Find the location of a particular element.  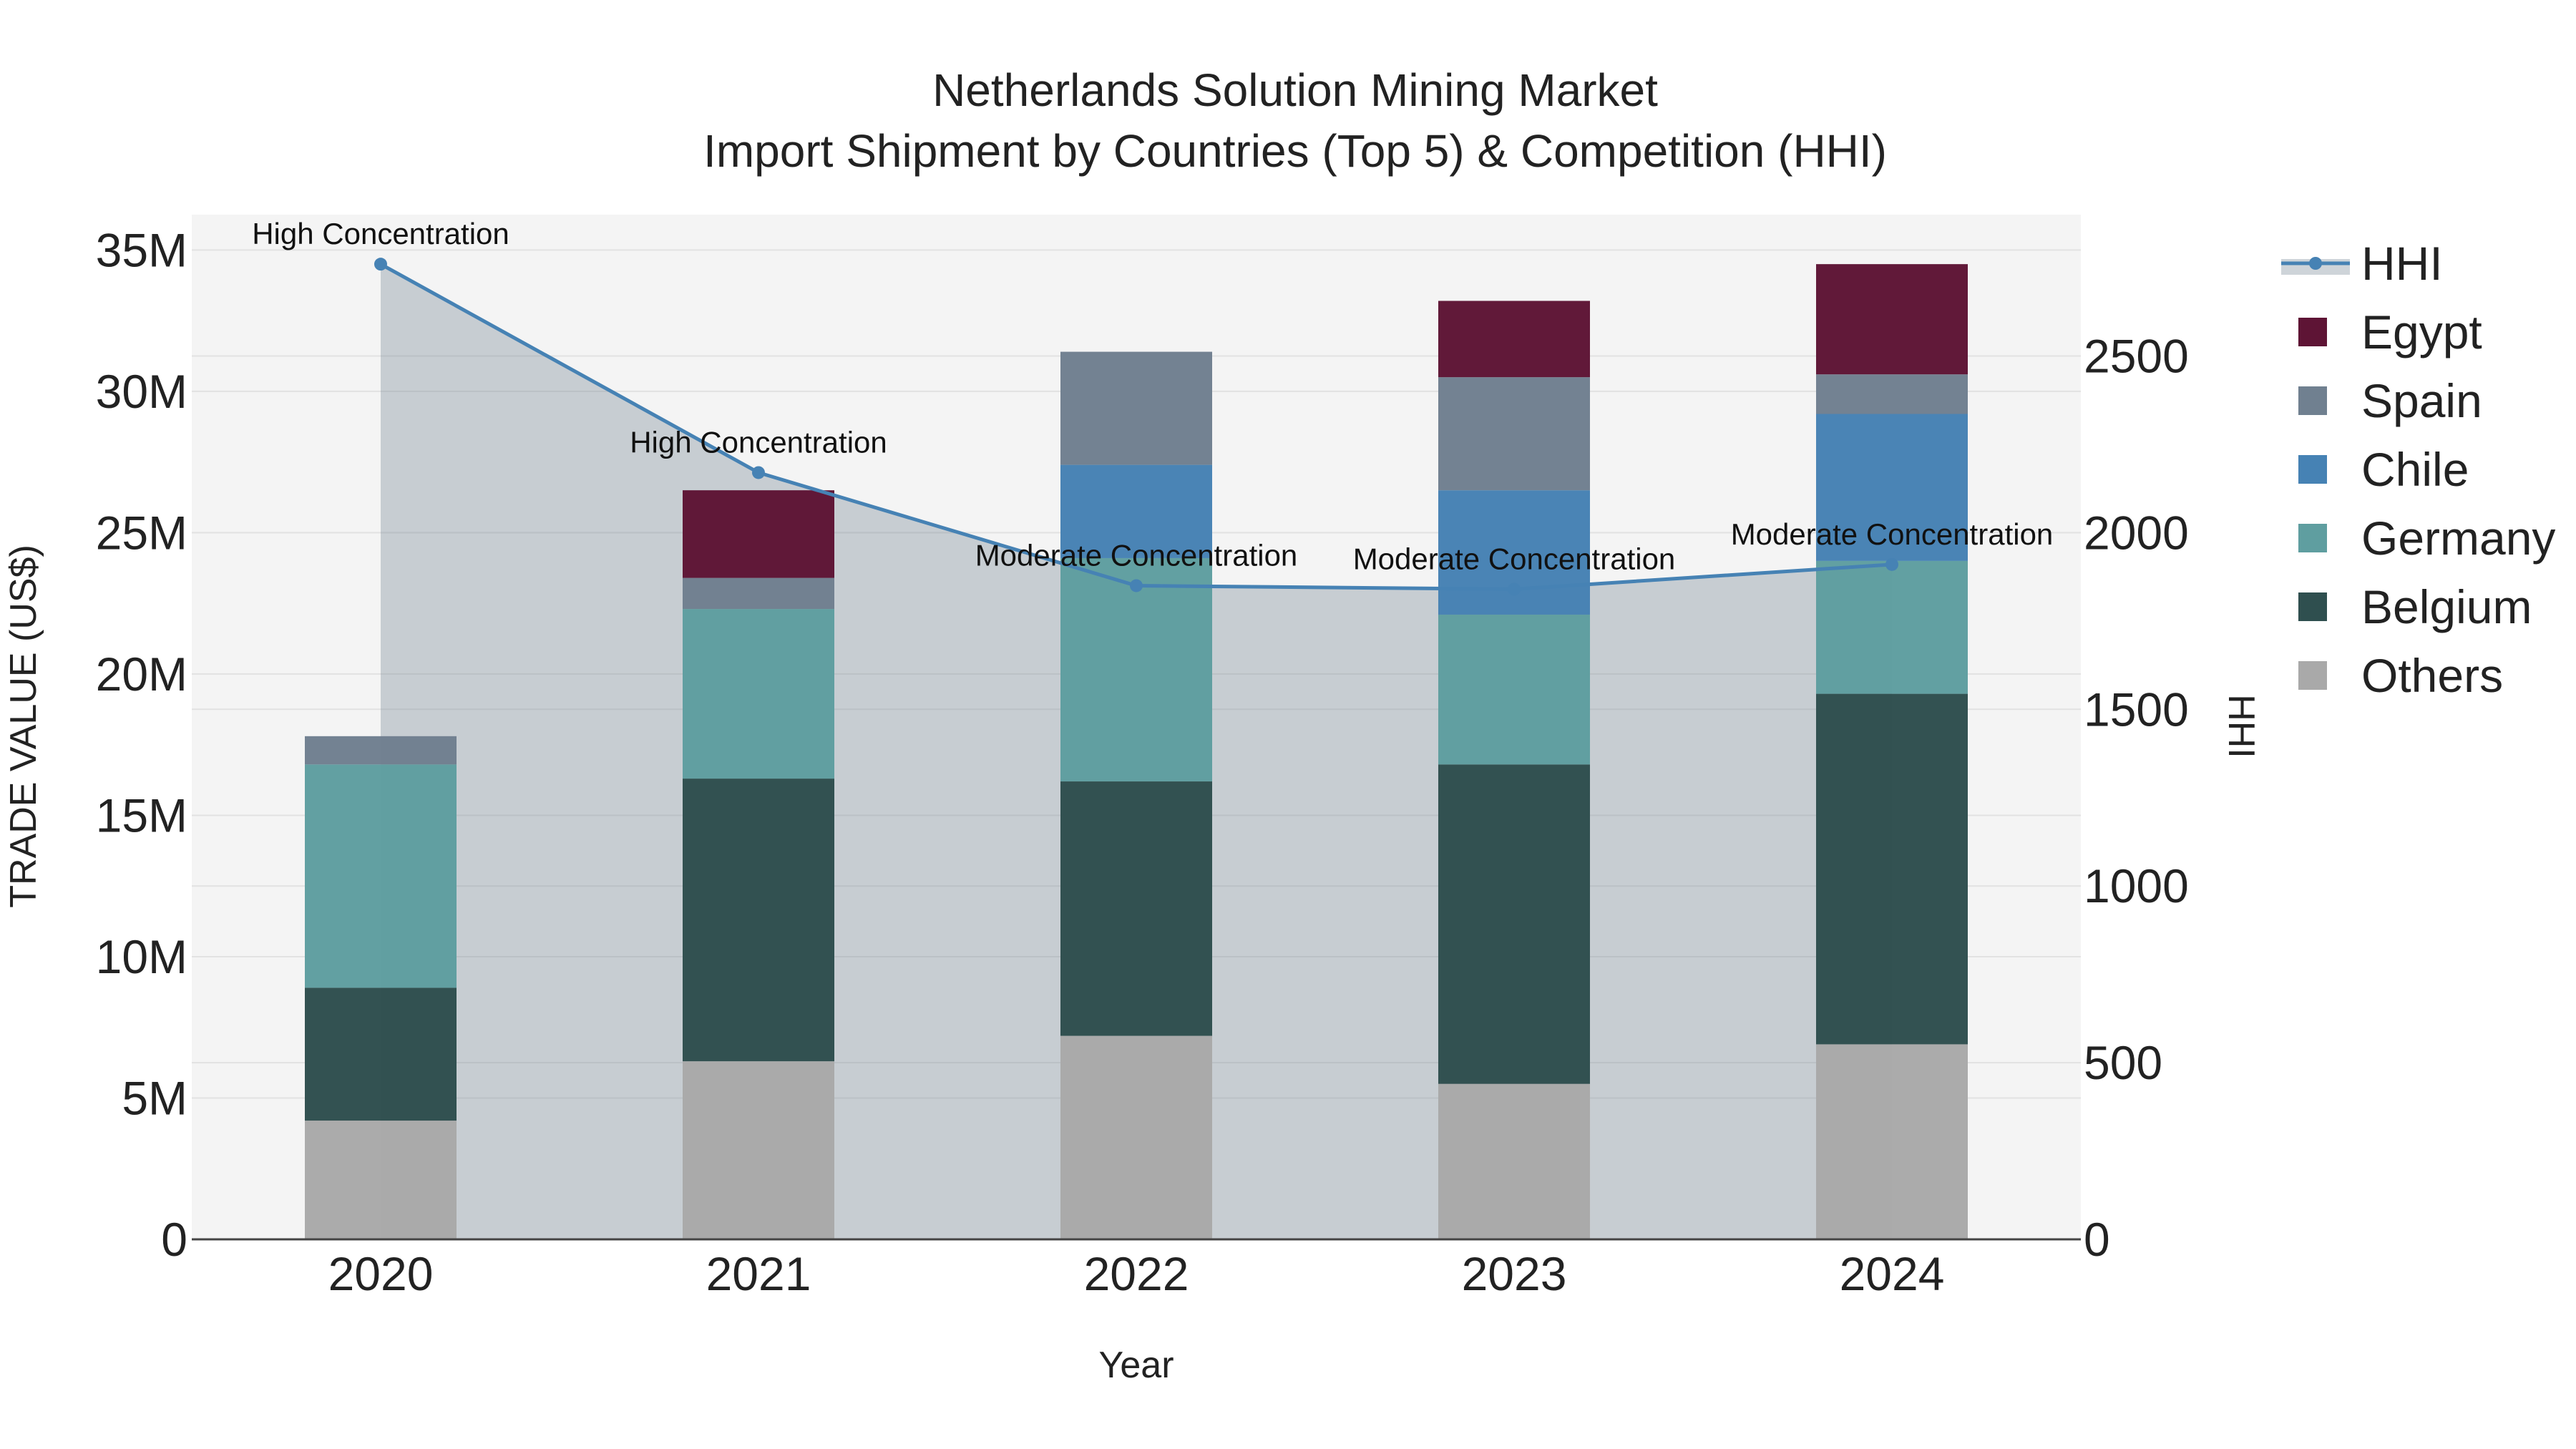

hhi-point-2023 is located at coordinates (1514, 589).